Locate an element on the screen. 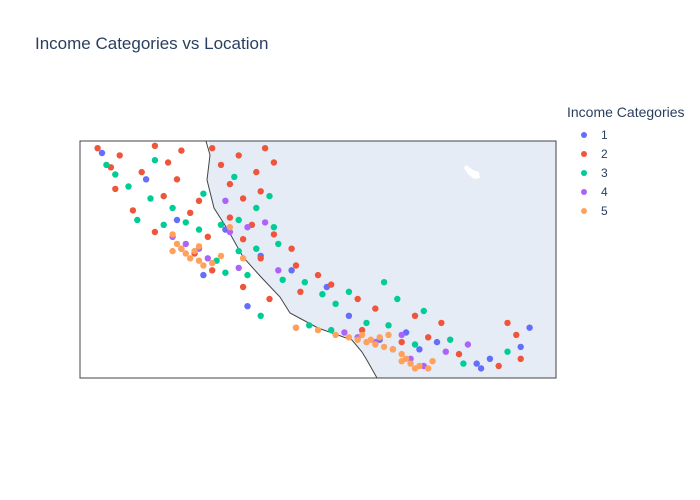  legend-item-1: 1 is located at coordinates (626, 134).